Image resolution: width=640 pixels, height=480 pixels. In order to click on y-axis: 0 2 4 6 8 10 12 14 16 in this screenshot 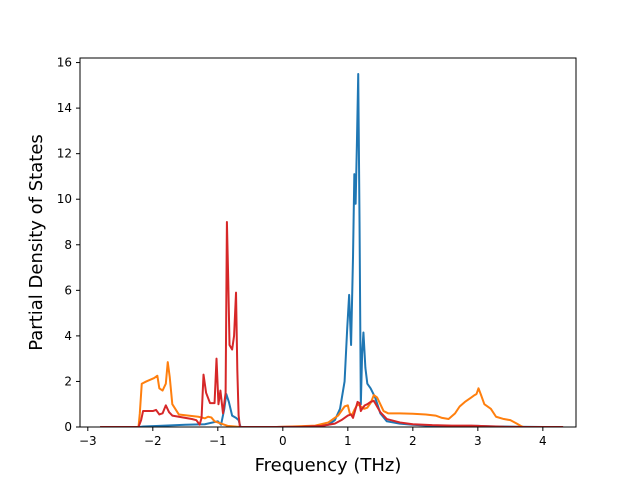, I will do `click(68, 245)`.